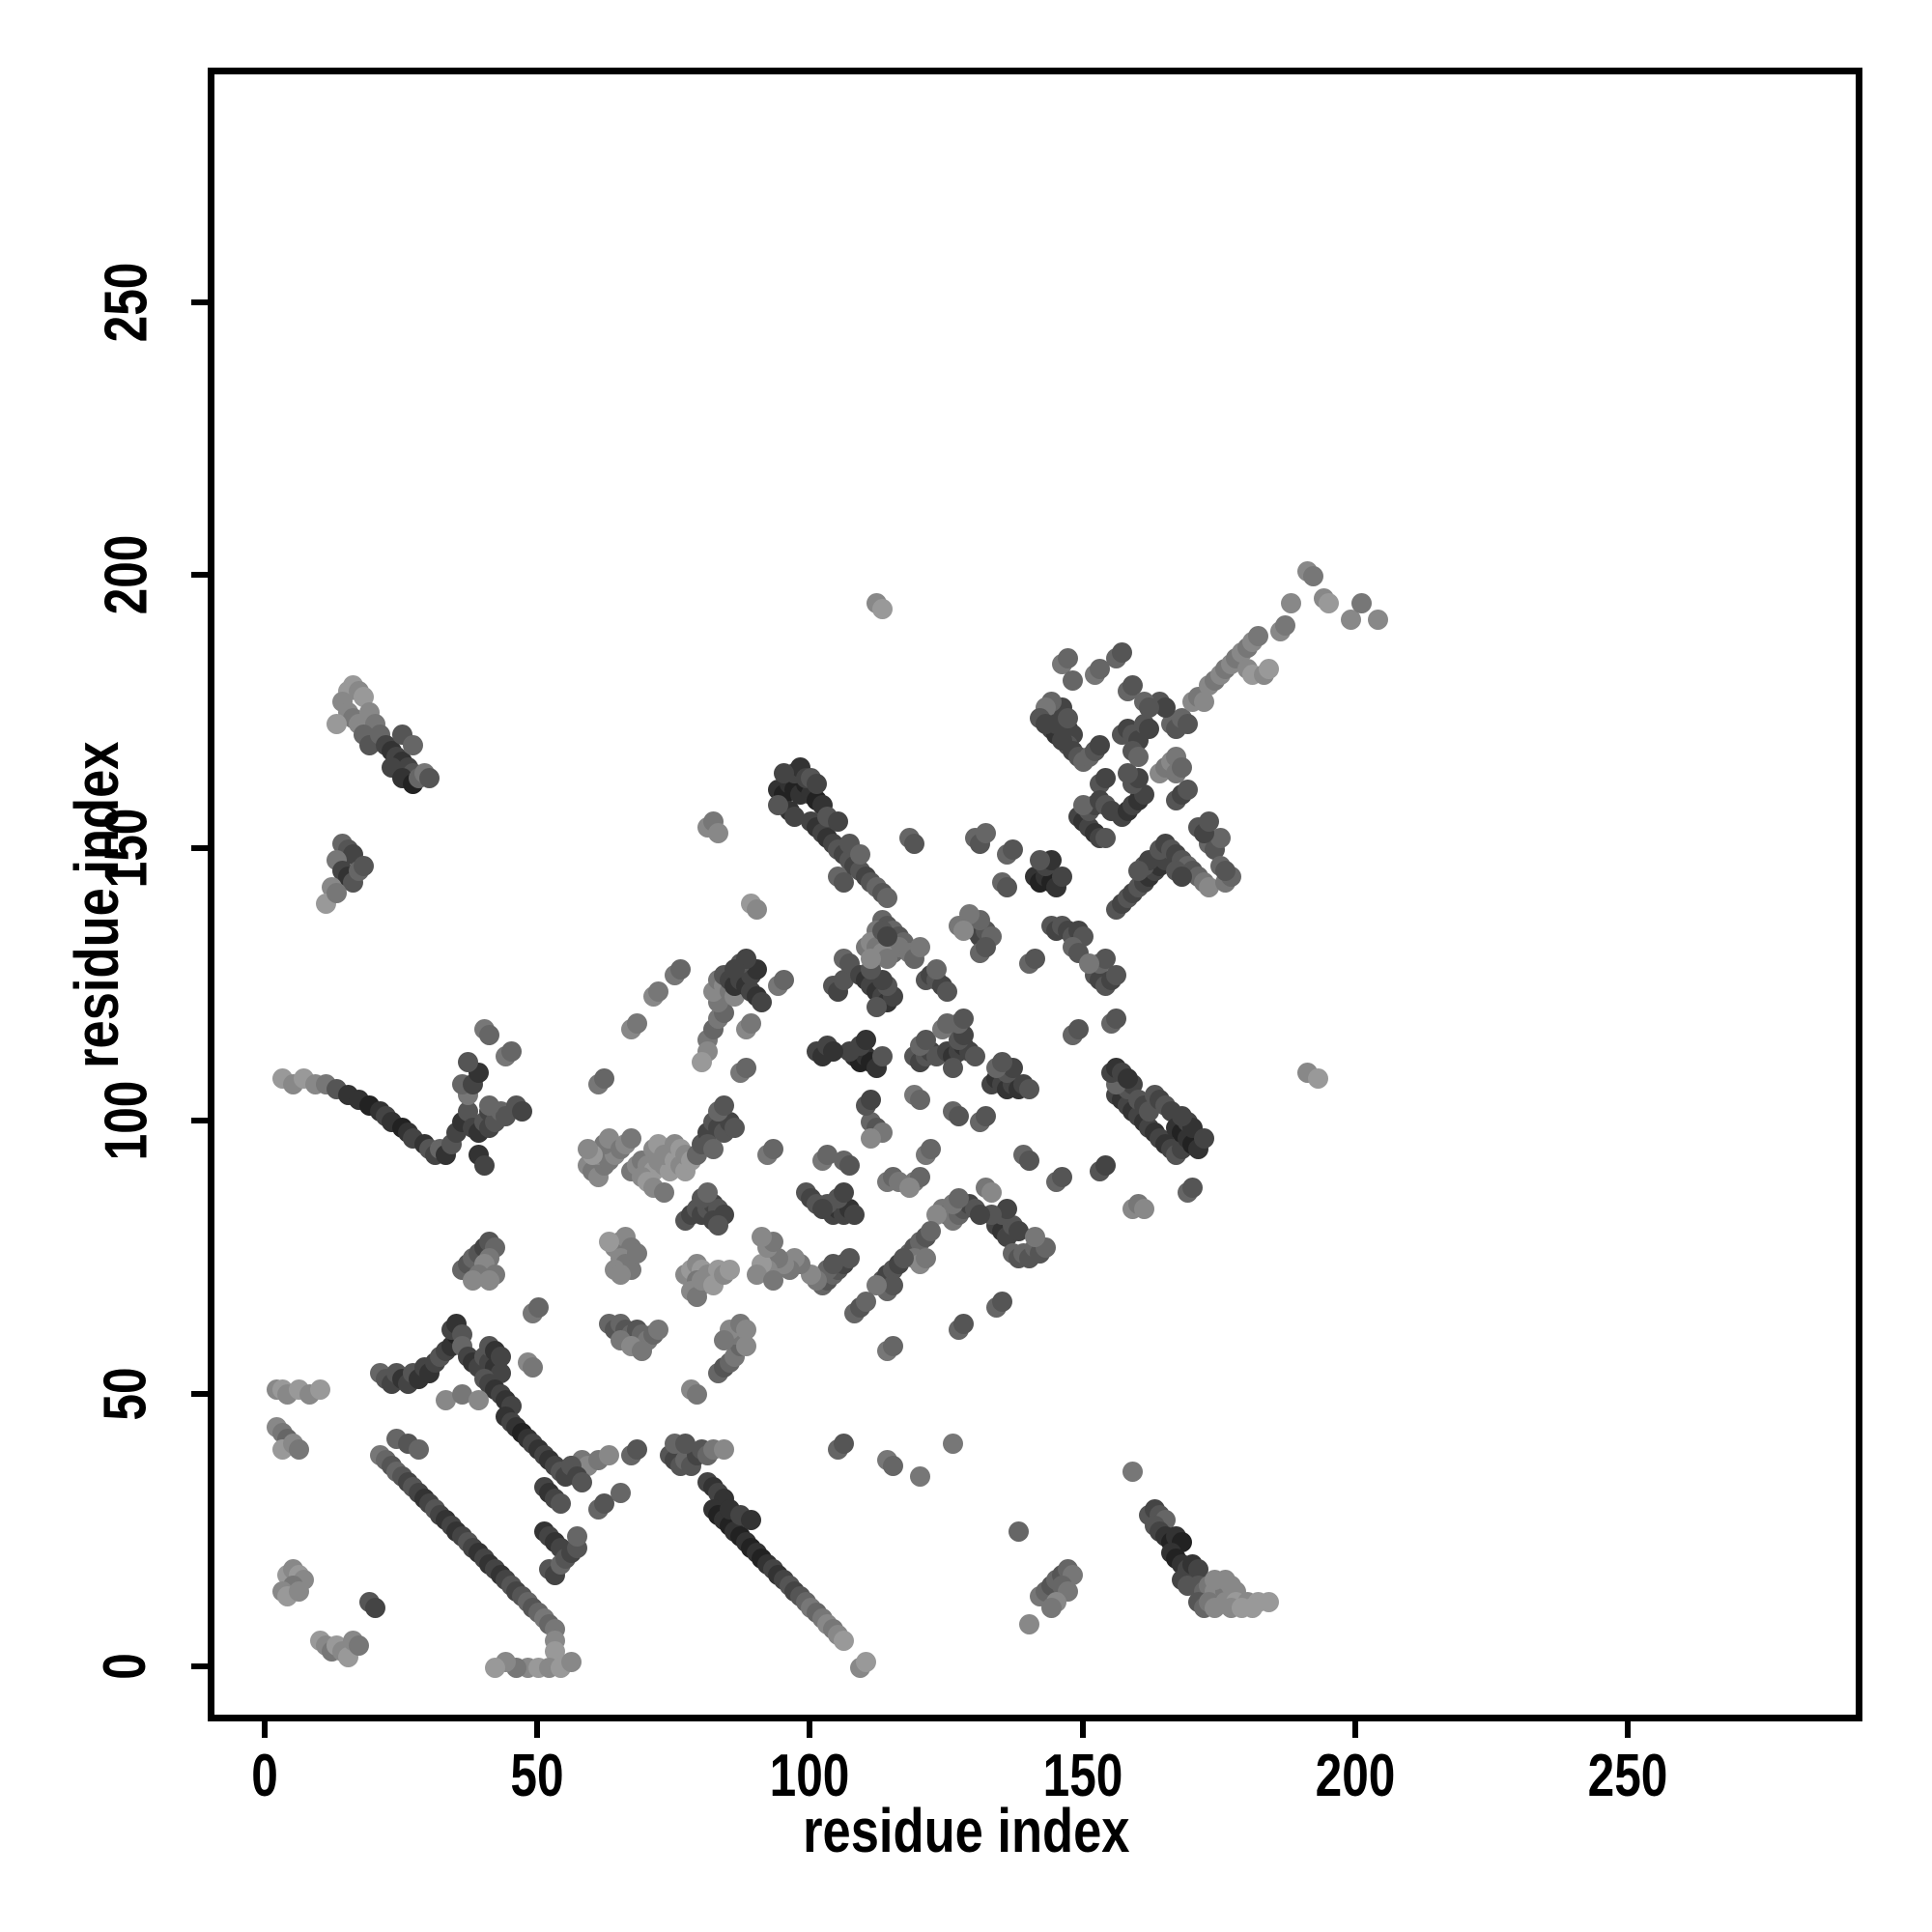 This screenshot has height=1932, width=1932. I want to click on y-axis-title: residue index, so click(96, 935).